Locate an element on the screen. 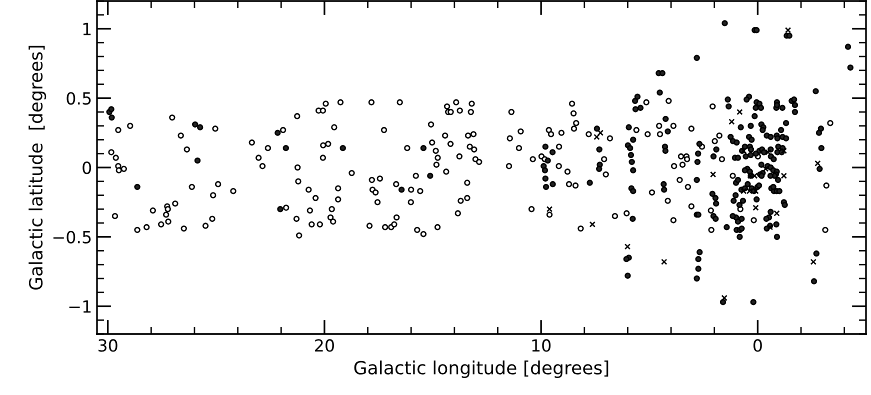 The image size is (871, 395). y-axis-title: Galactic latitude [degrees] is located at coordinates (37, 168).